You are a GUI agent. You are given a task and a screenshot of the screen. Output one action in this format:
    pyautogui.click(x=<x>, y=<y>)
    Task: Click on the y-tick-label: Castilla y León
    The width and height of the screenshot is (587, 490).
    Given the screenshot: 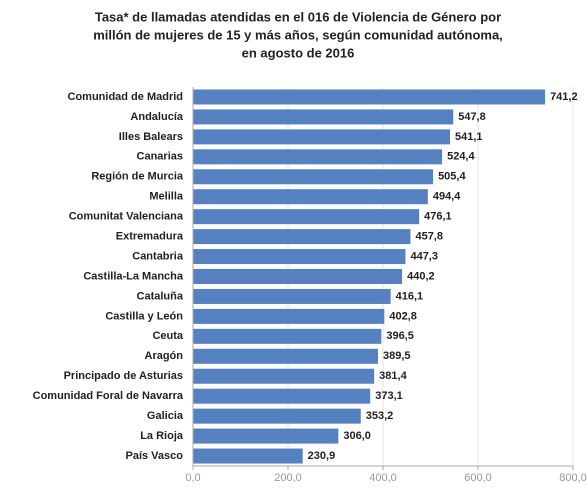 What is the action you would take?
    pyautogui.click(x=144, y=316)
    